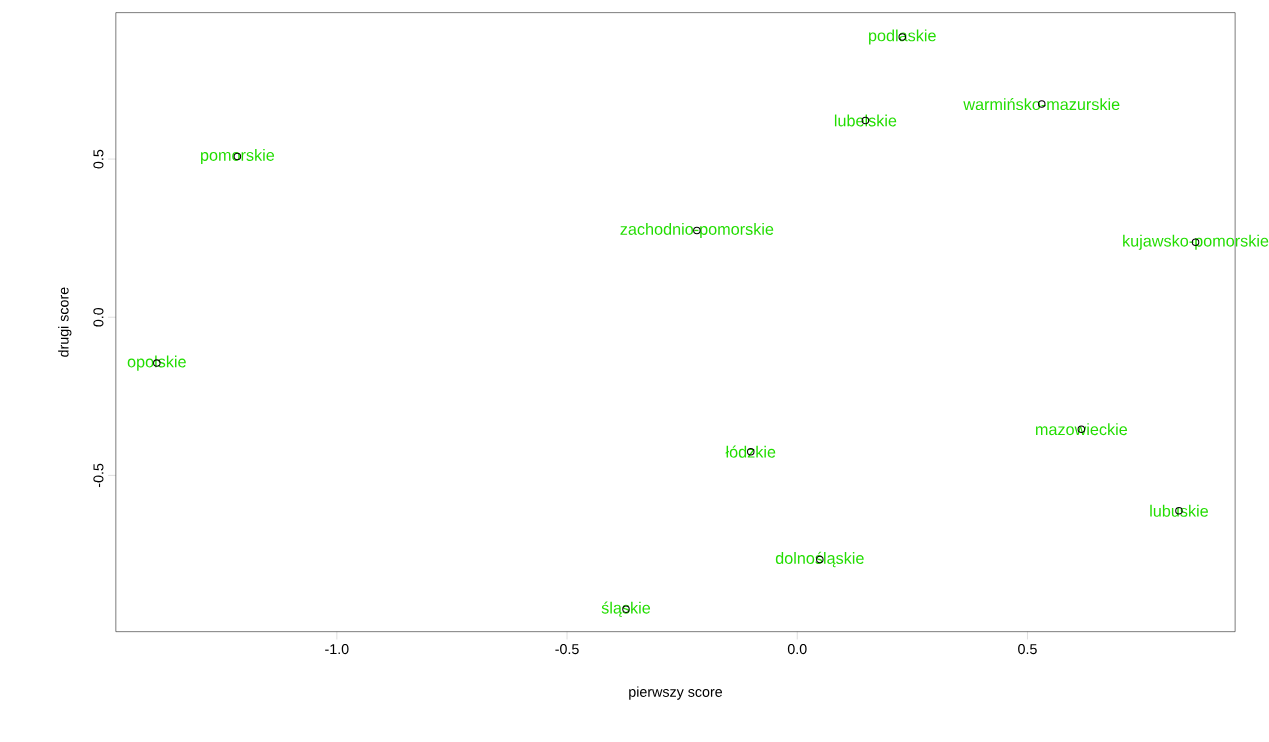 Image resolution: width=1269 pixels, height=742 pixels. I want to click on annotation: śląskie, so click(626, 609).